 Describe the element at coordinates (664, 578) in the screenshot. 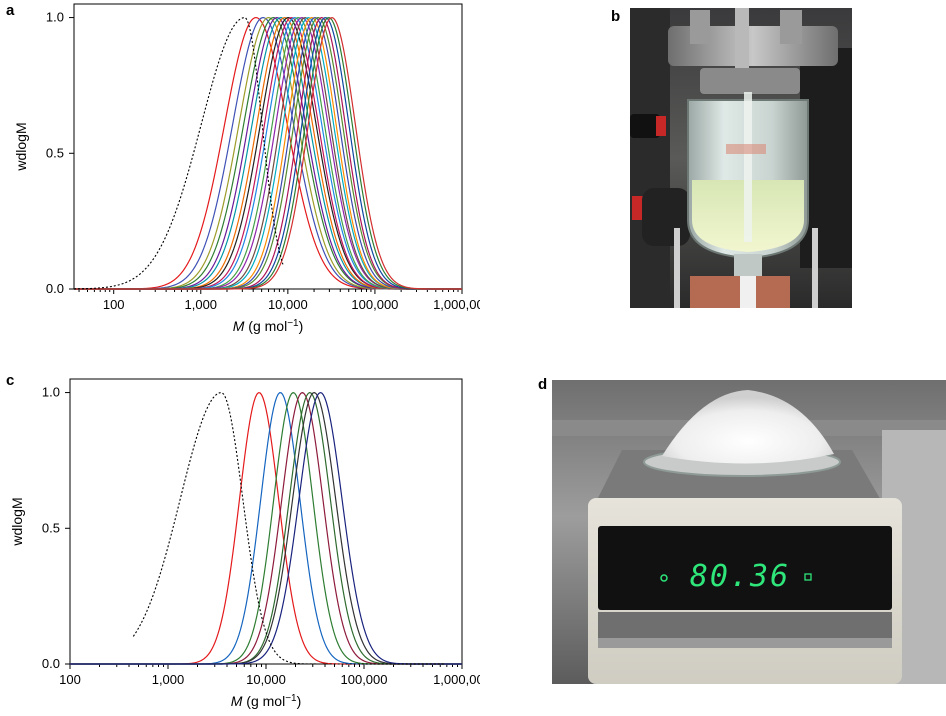

I see `display-indicator-left` at that location.